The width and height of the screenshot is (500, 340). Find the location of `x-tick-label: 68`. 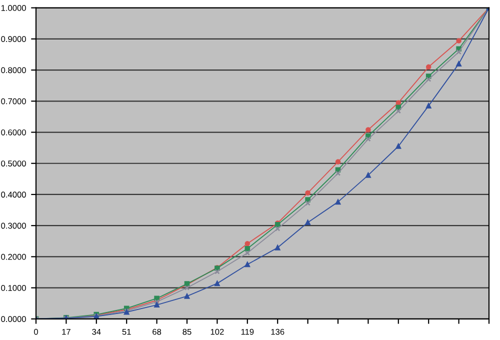

x-tick-label: 68 is located at coordinates (157, 331).